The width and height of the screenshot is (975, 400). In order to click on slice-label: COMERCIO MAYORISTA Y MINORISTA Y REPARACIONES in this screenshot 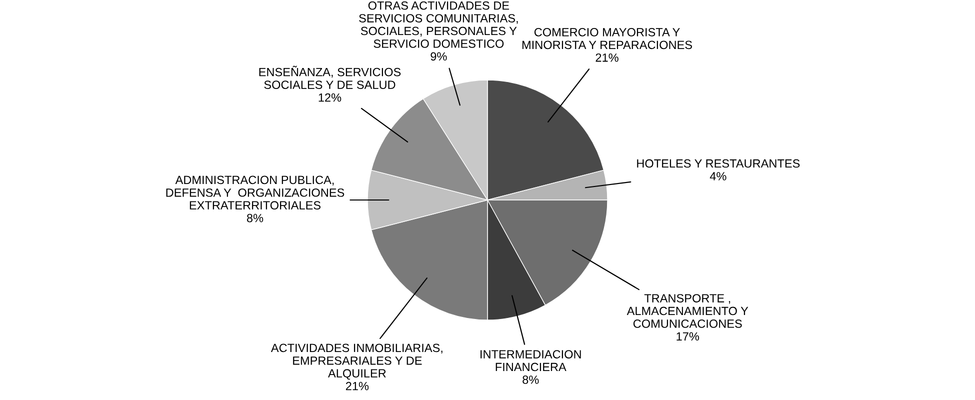, I will do `click(607, 39)`.